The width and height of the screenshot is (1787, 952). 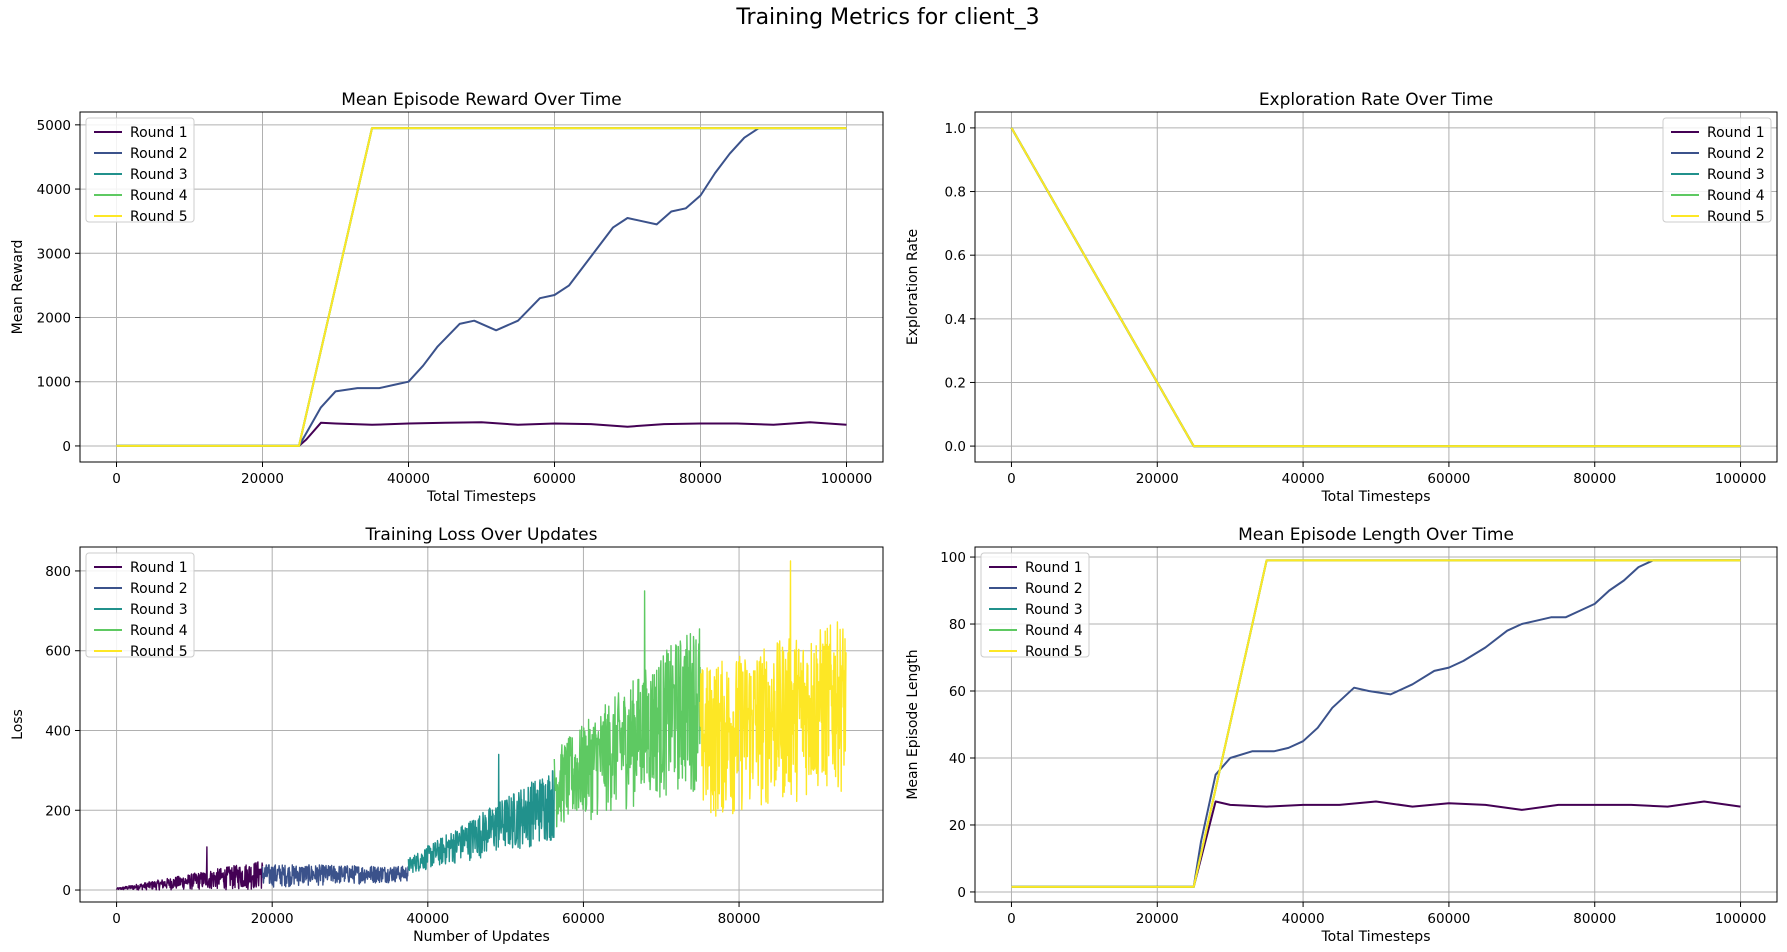 What do you see at coordinates (54, 254) in the screenshot?
I see `y-tick-label: 3000` at bounding box center [54, 254].